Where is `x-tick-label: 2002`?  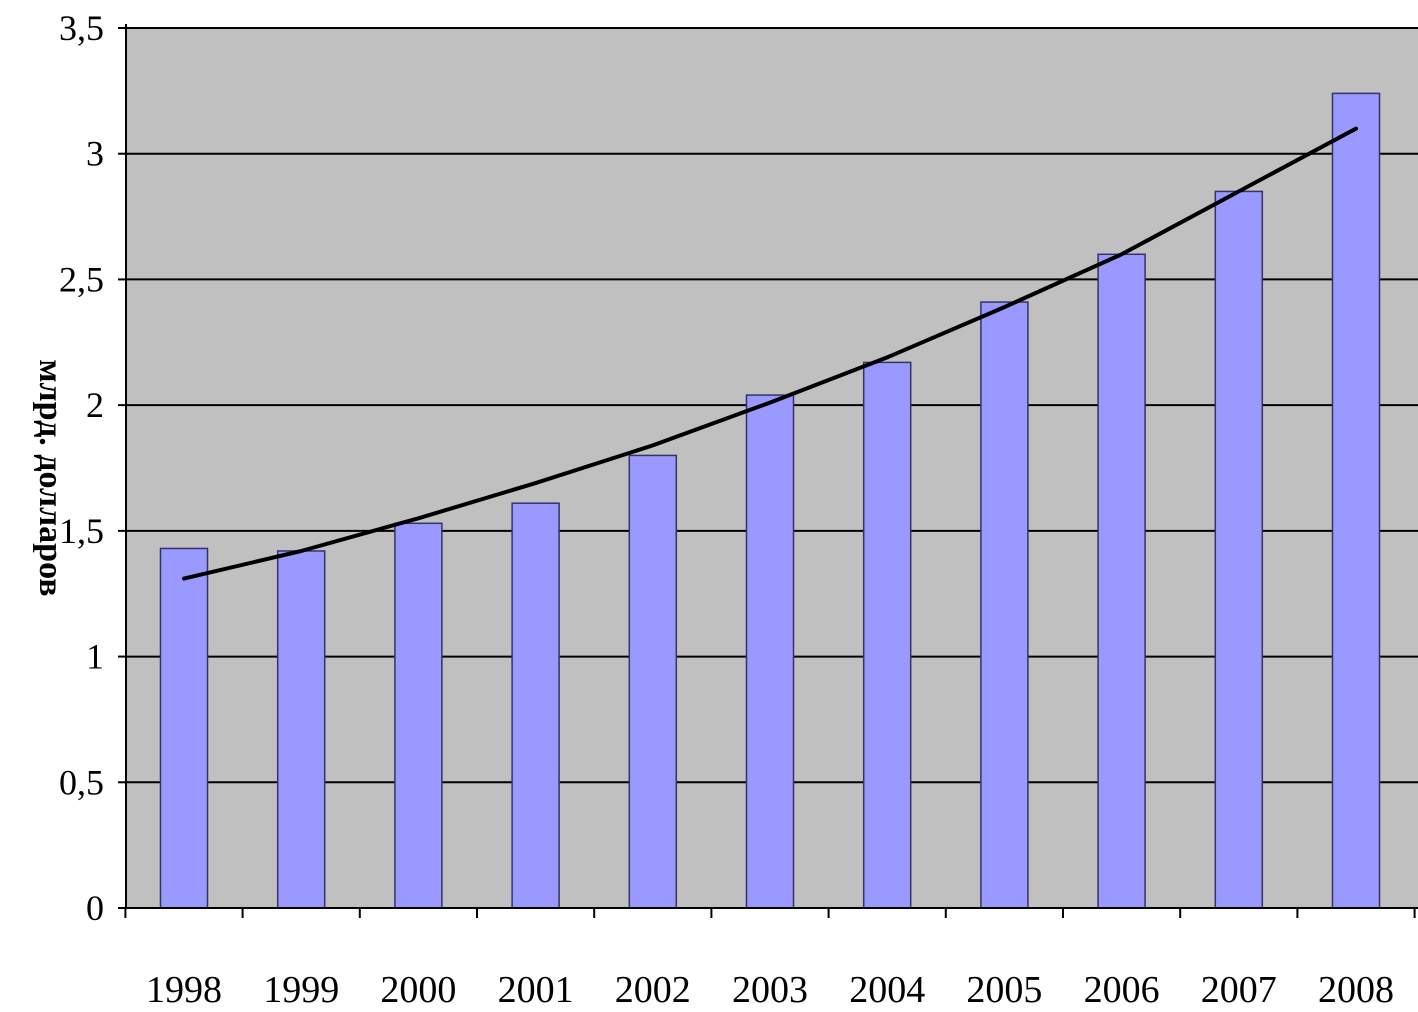 x-tick-label: 2002 is located at coordinates (653, 990).